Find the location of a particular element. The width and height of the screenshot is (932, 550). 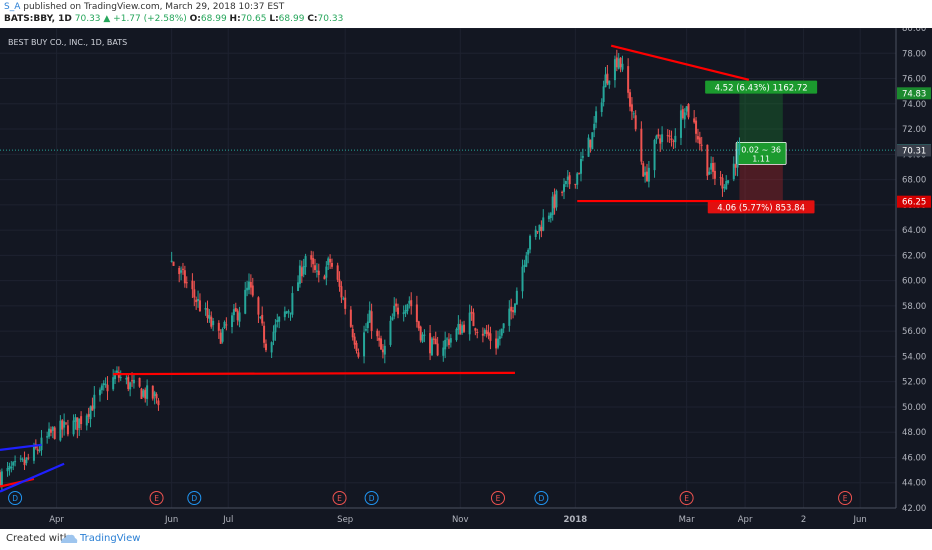

event-dividend-label: D is located at coordinates (15, 498).